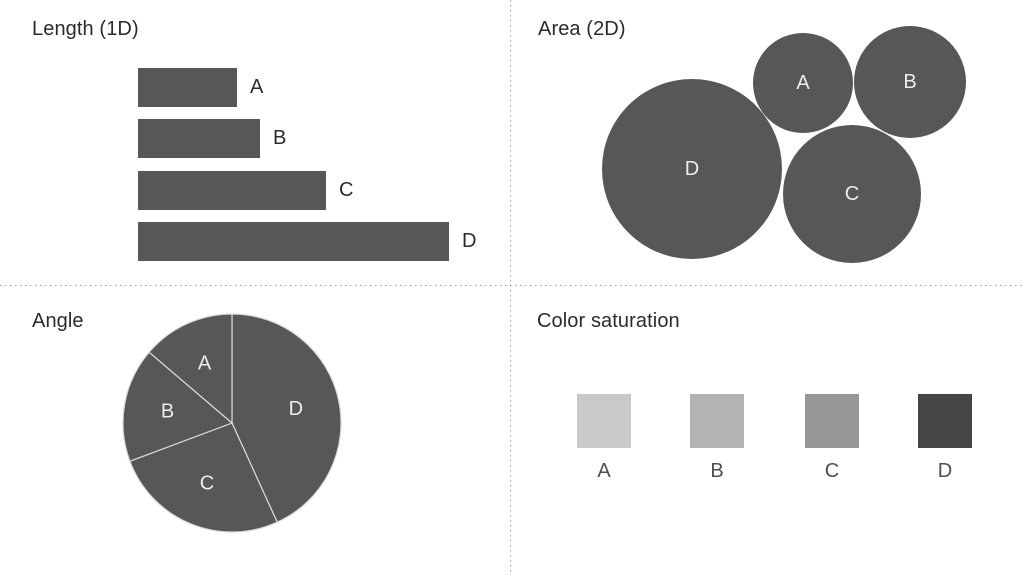 The height and width of the screenshot is (575, 1024). Describe the element at coordinates (190, 369) in the screenshot. I see `pie-slice-a` at that location.